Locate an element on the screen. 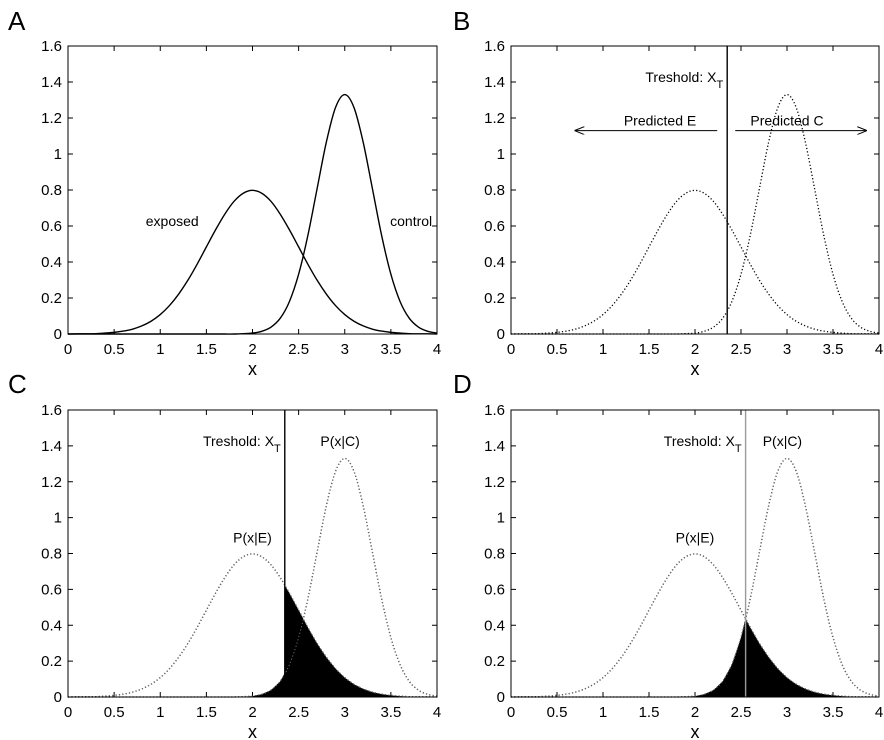  panel-letter: A is located at coordinates (17, 21).